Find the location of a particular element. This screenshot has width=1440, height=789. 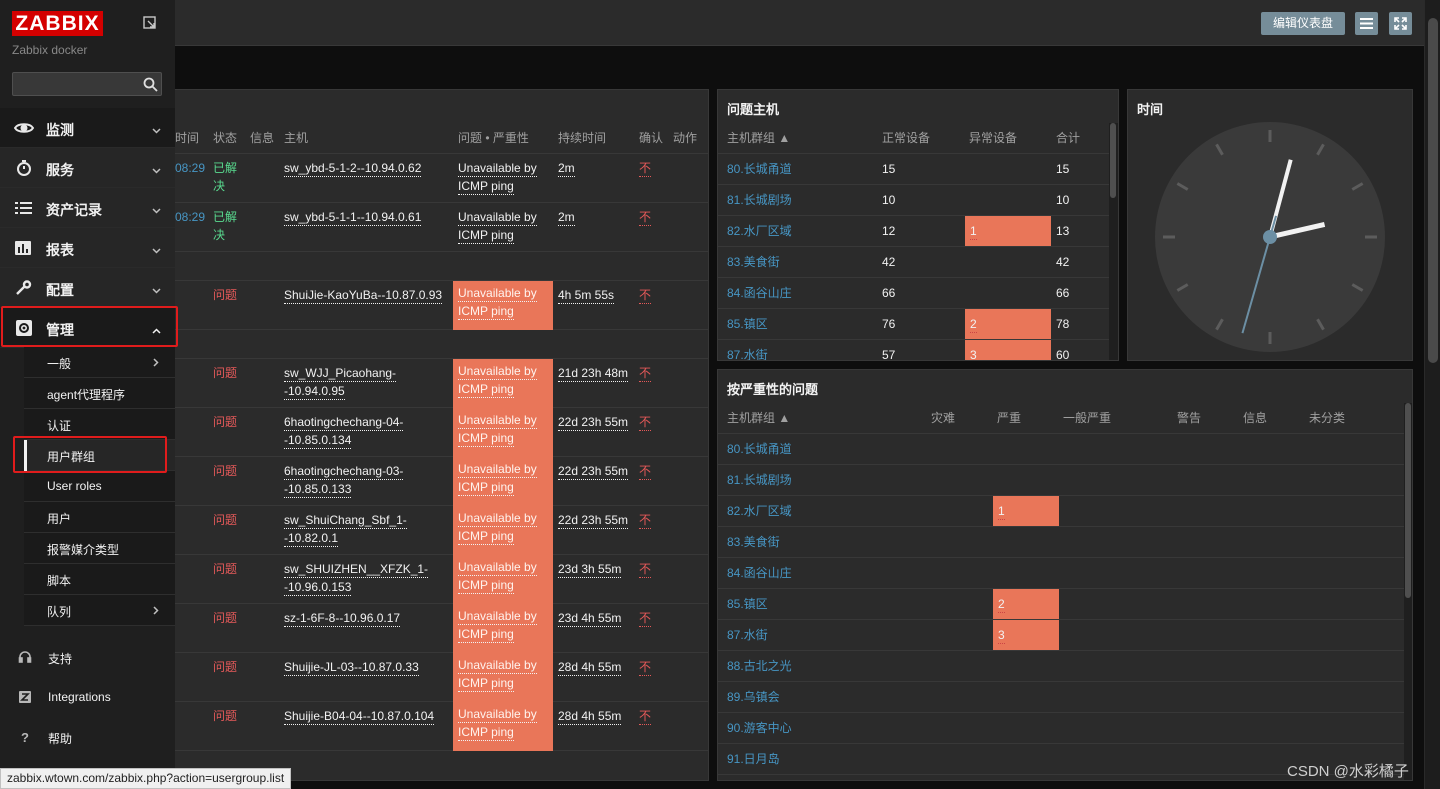

bad-count-cell: 1 is located at coordinates (1008, 231).